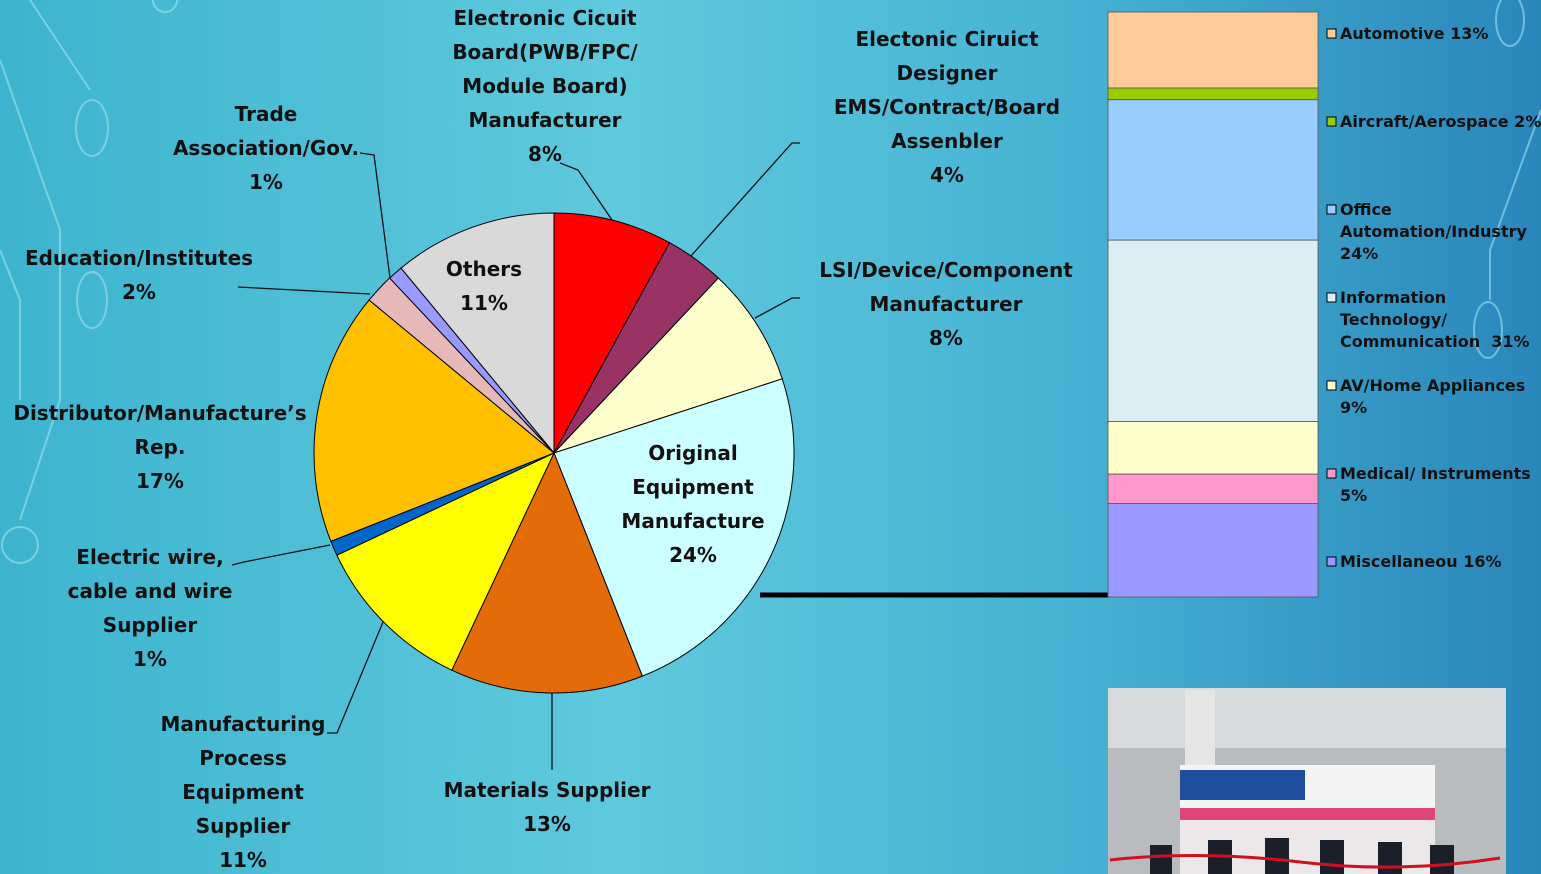  I want to click on slice-label: Trade Association/Gov. 1%, so click(266, 148).